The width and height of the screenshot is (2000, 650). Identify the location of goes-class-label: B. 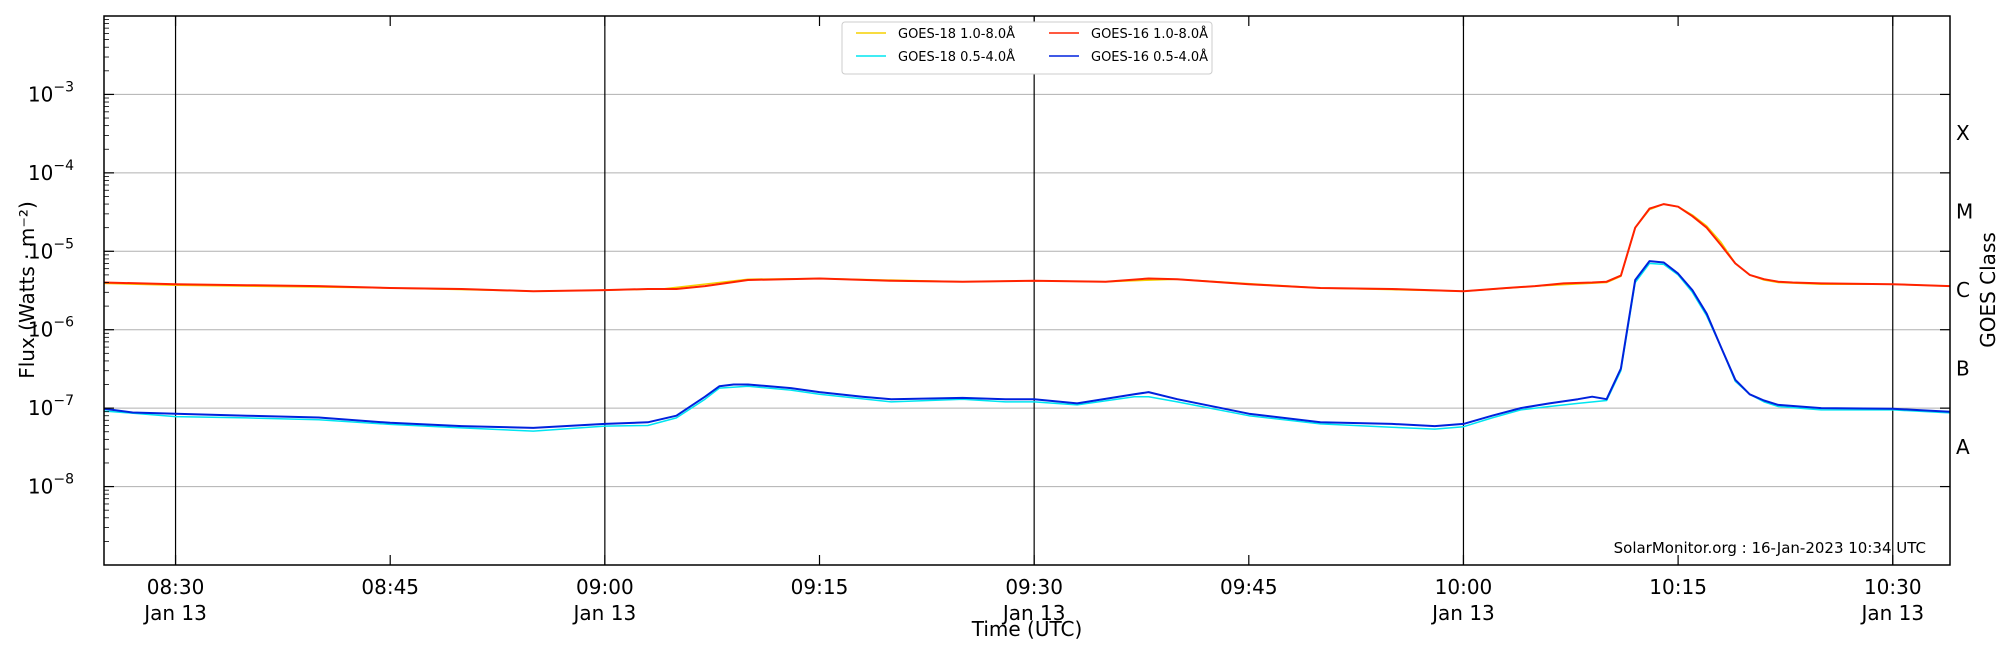
(1963, 369).